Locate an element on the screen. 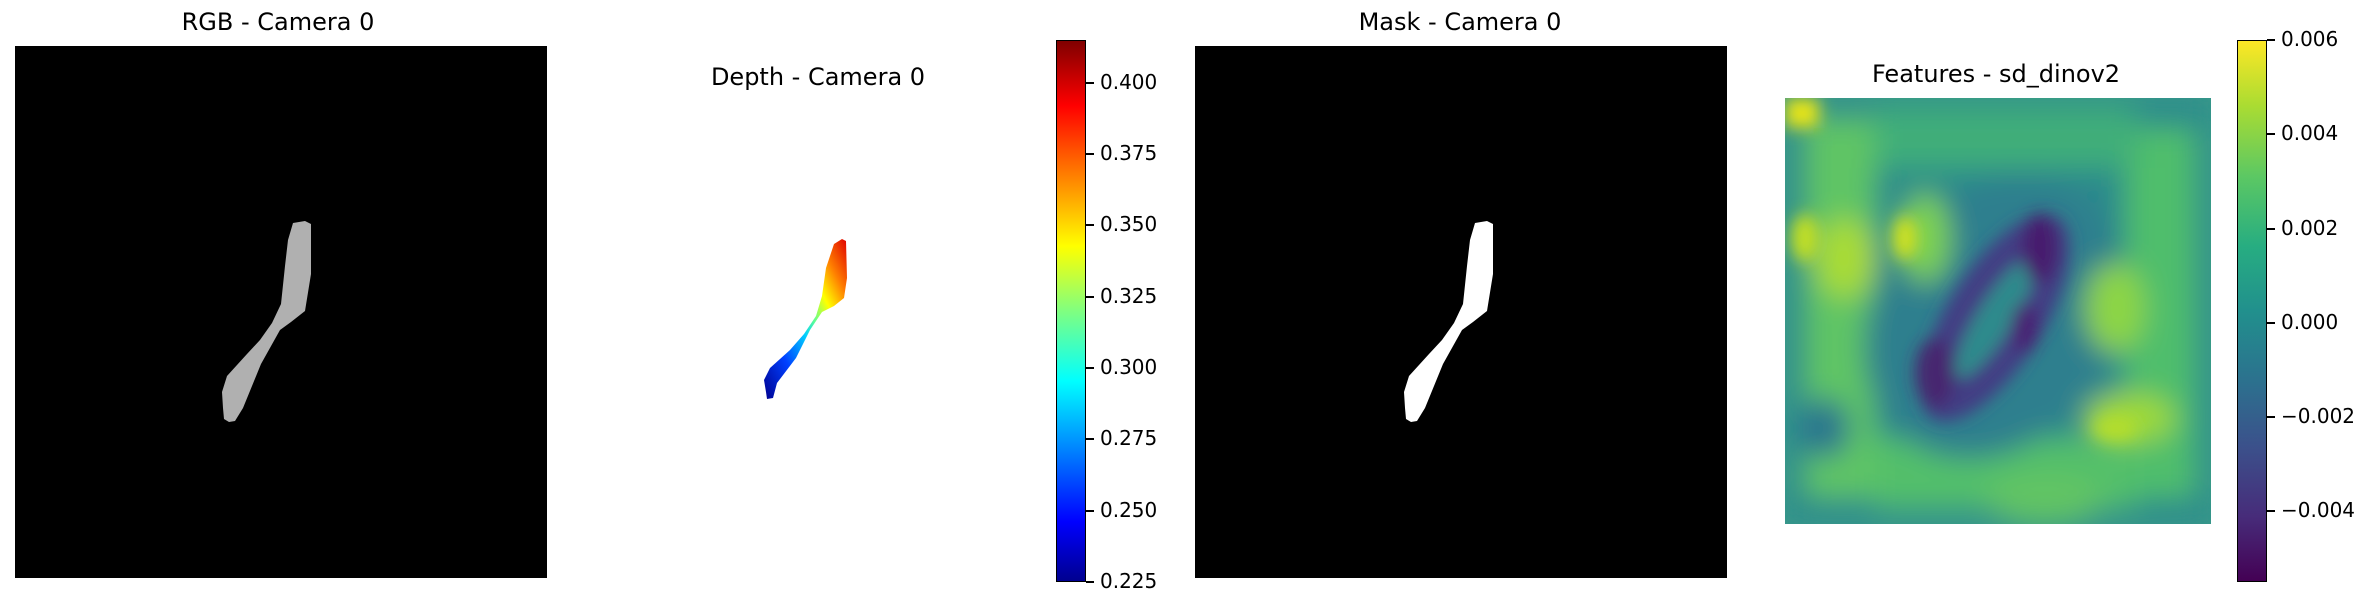 The image size is (2370, 602). features-colorbar-tick-label: 0.004 is located at coordinates (2310, 133).